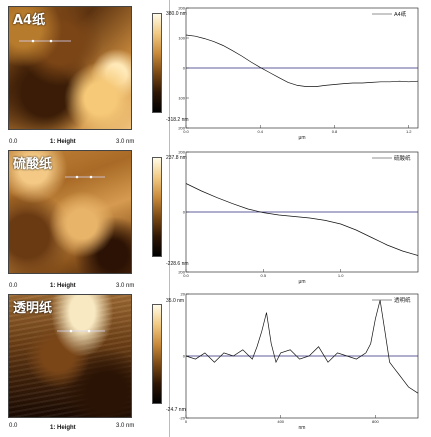 Image resolution: width=431 pixels, height=437 pixels. What do you see at coordinates (335, 131) in the screenshot?
I see `x-tick-label: 0.8` at bounding box center [335, 131].